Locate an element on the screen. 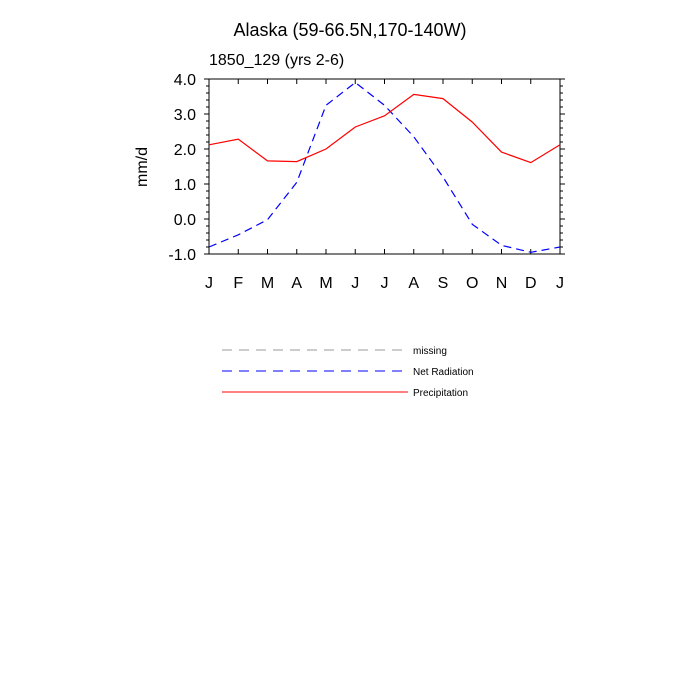  y-tick-label: 3.0 is located at coordinates (185, 115).